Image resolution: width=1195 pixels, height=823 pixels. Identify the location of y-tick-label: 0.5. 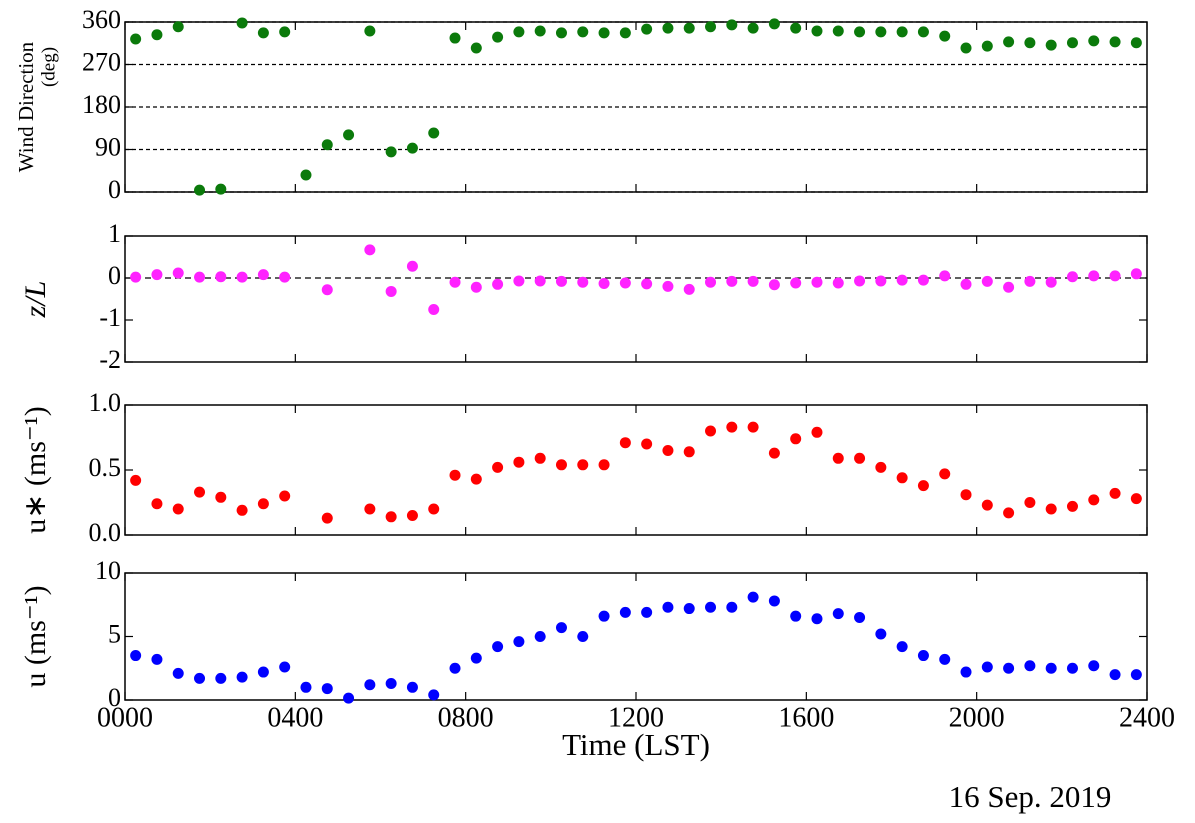
(105, 467).